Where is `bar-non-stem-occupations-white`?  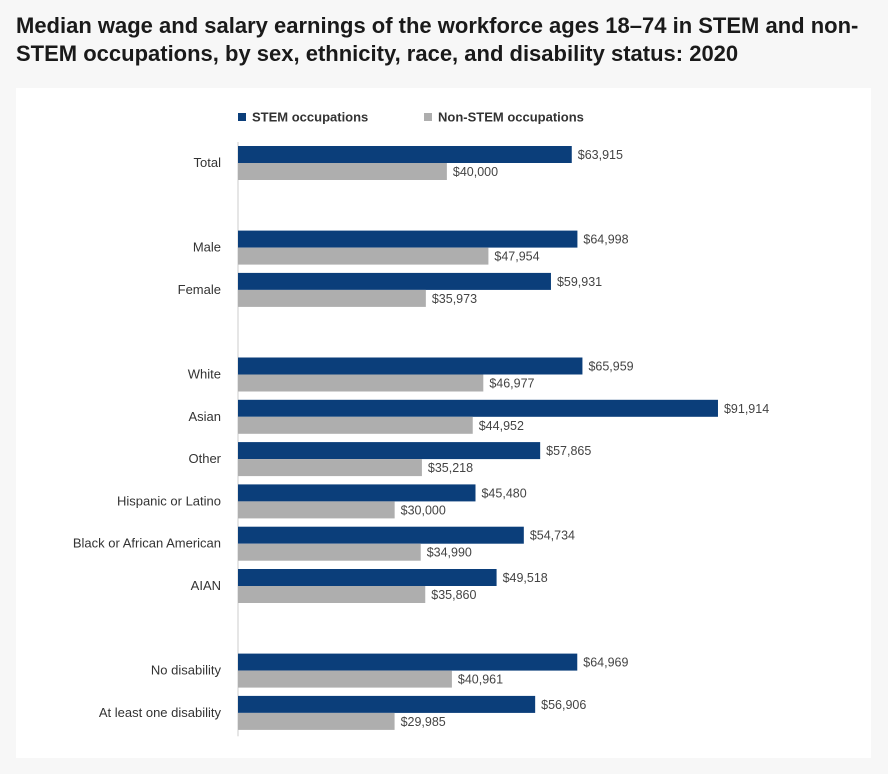
bar-non-stem-occupations-white is located at coordinates (361, 383).